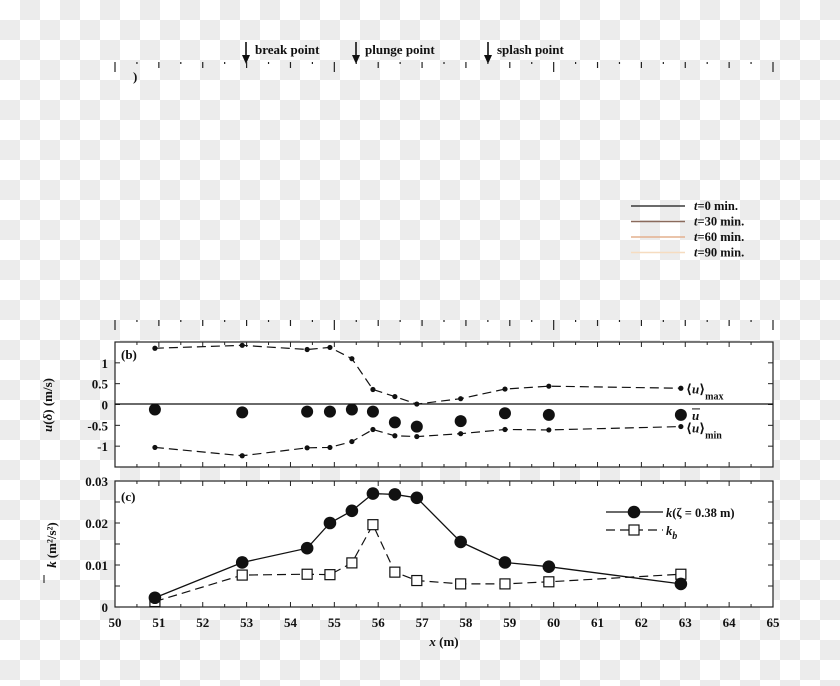 The image size is (840, 686). What do you see at coordinates (128, 496) in the screenshot?
I see `panel-c-label: (c)` at bounding box center [128, 496].